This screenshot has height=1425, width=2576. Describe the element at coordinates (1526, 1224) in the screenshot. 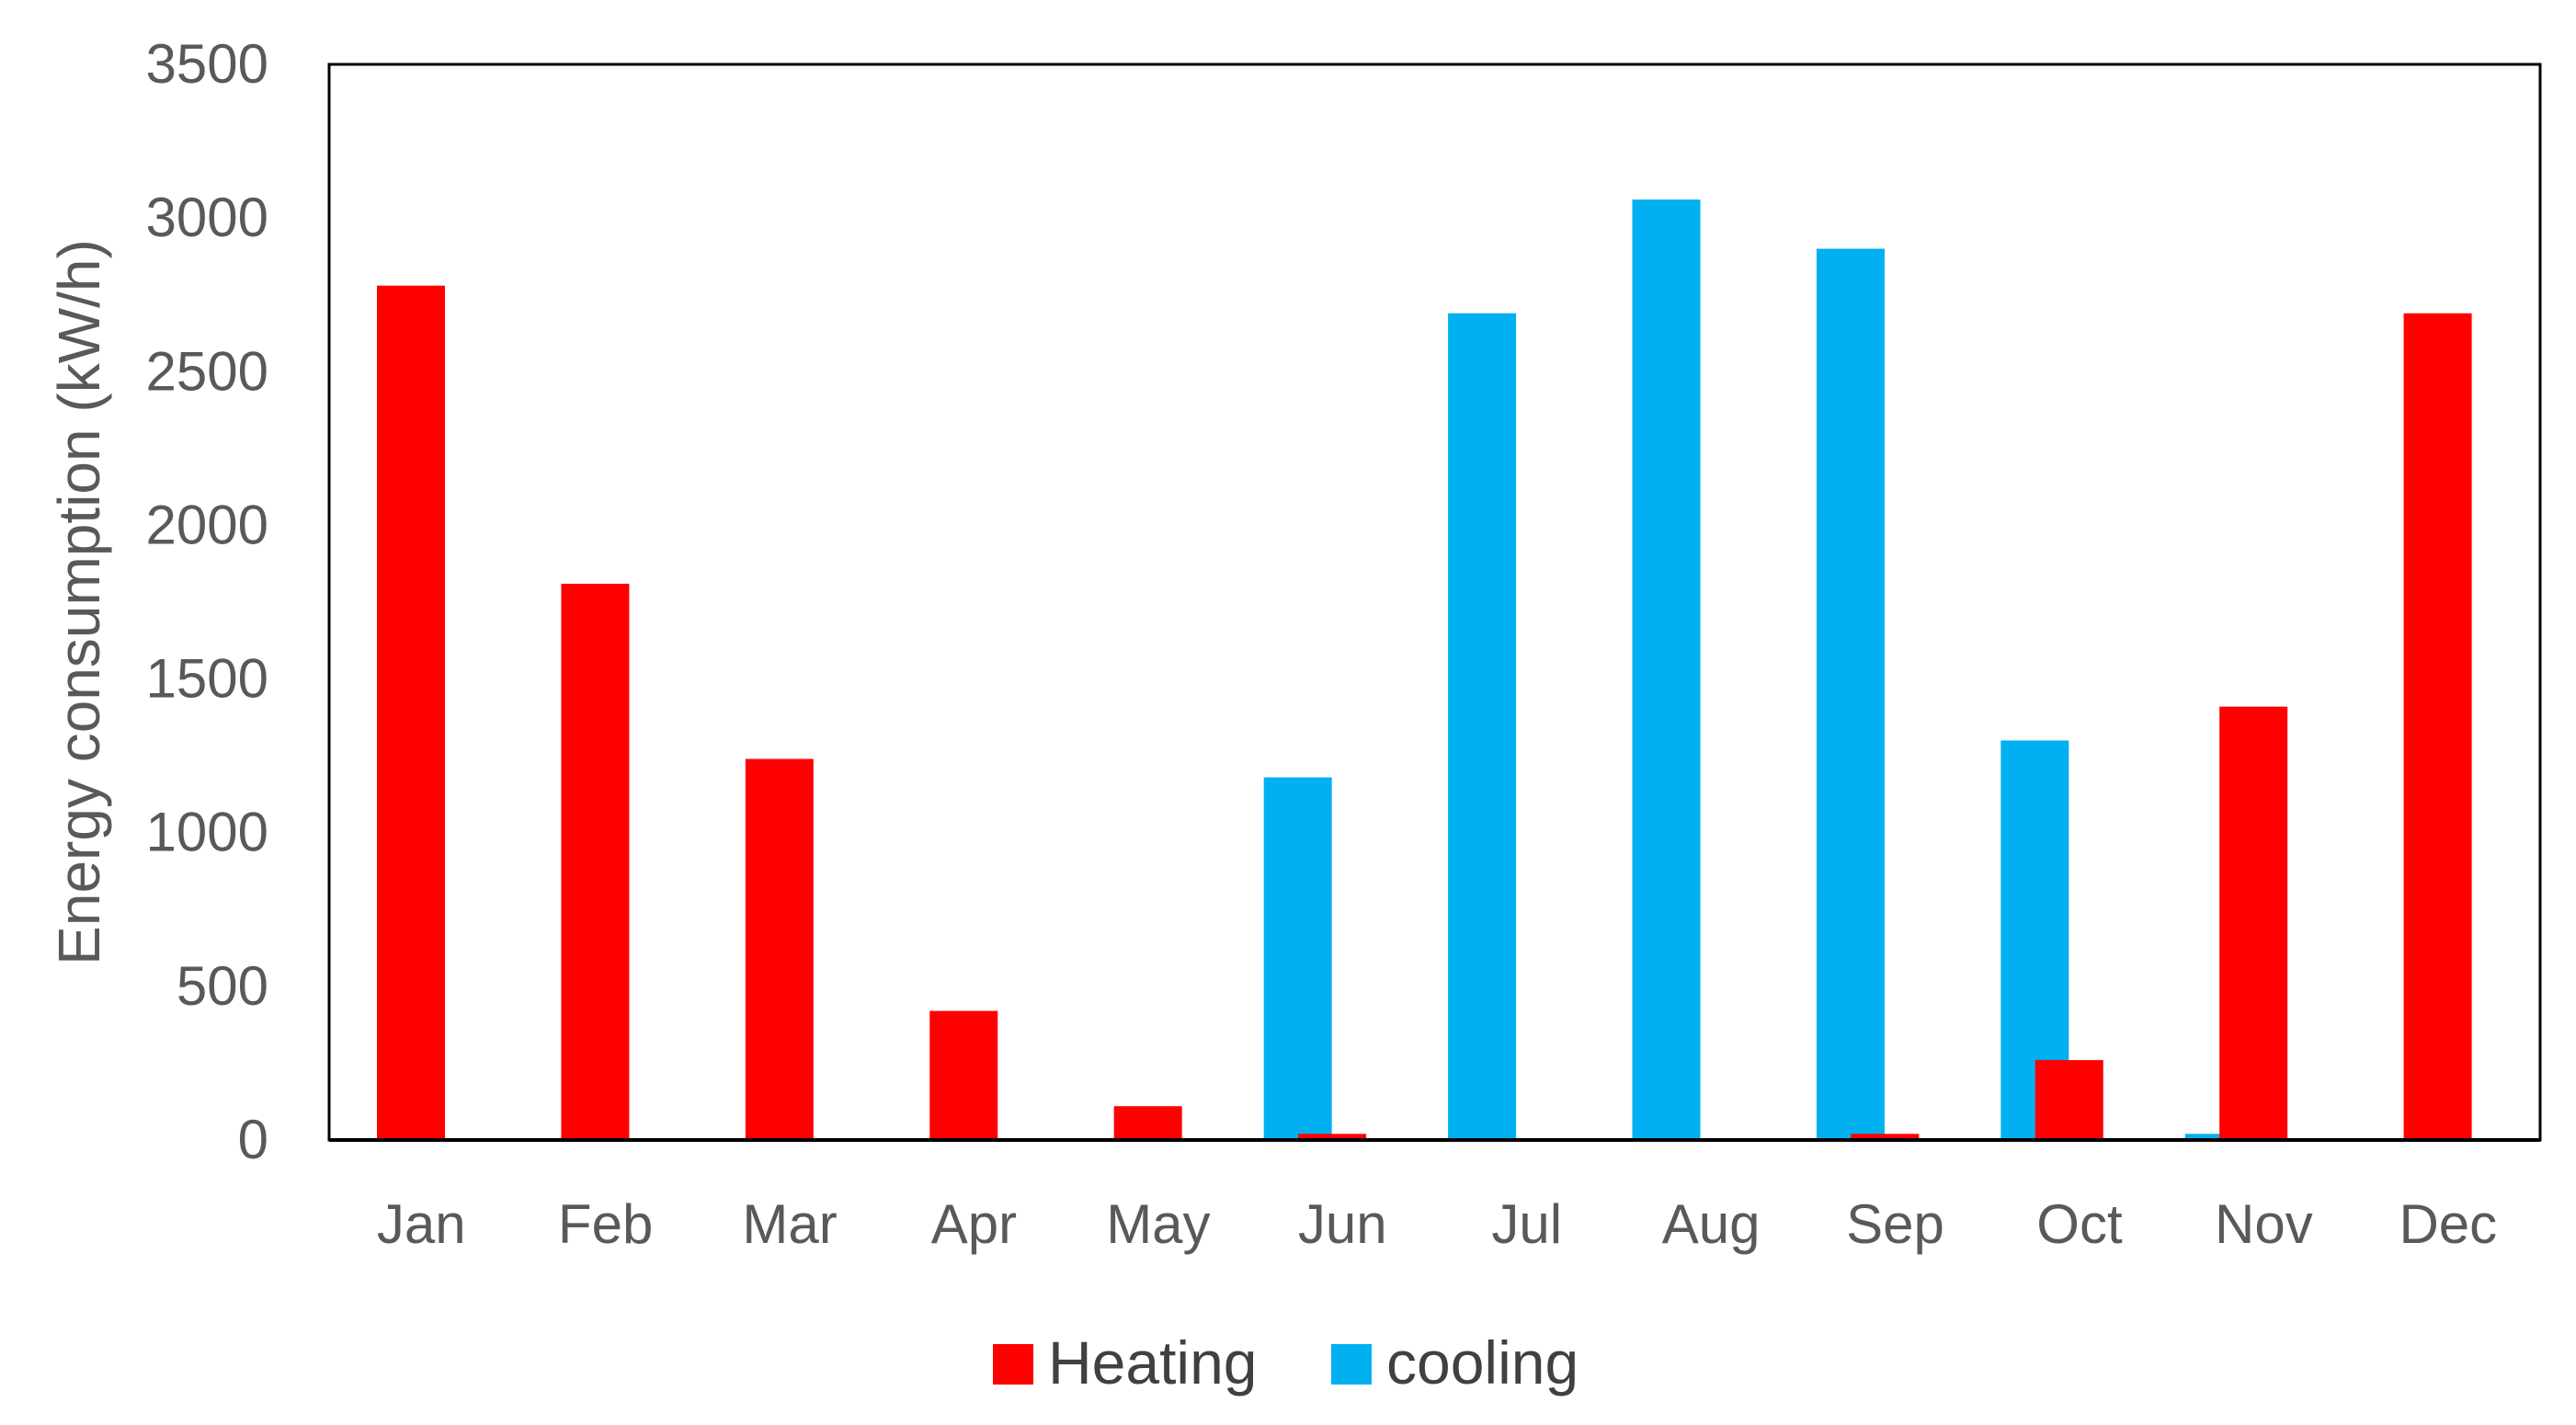

I see `x-tick-label-jul: Jul` at that location.